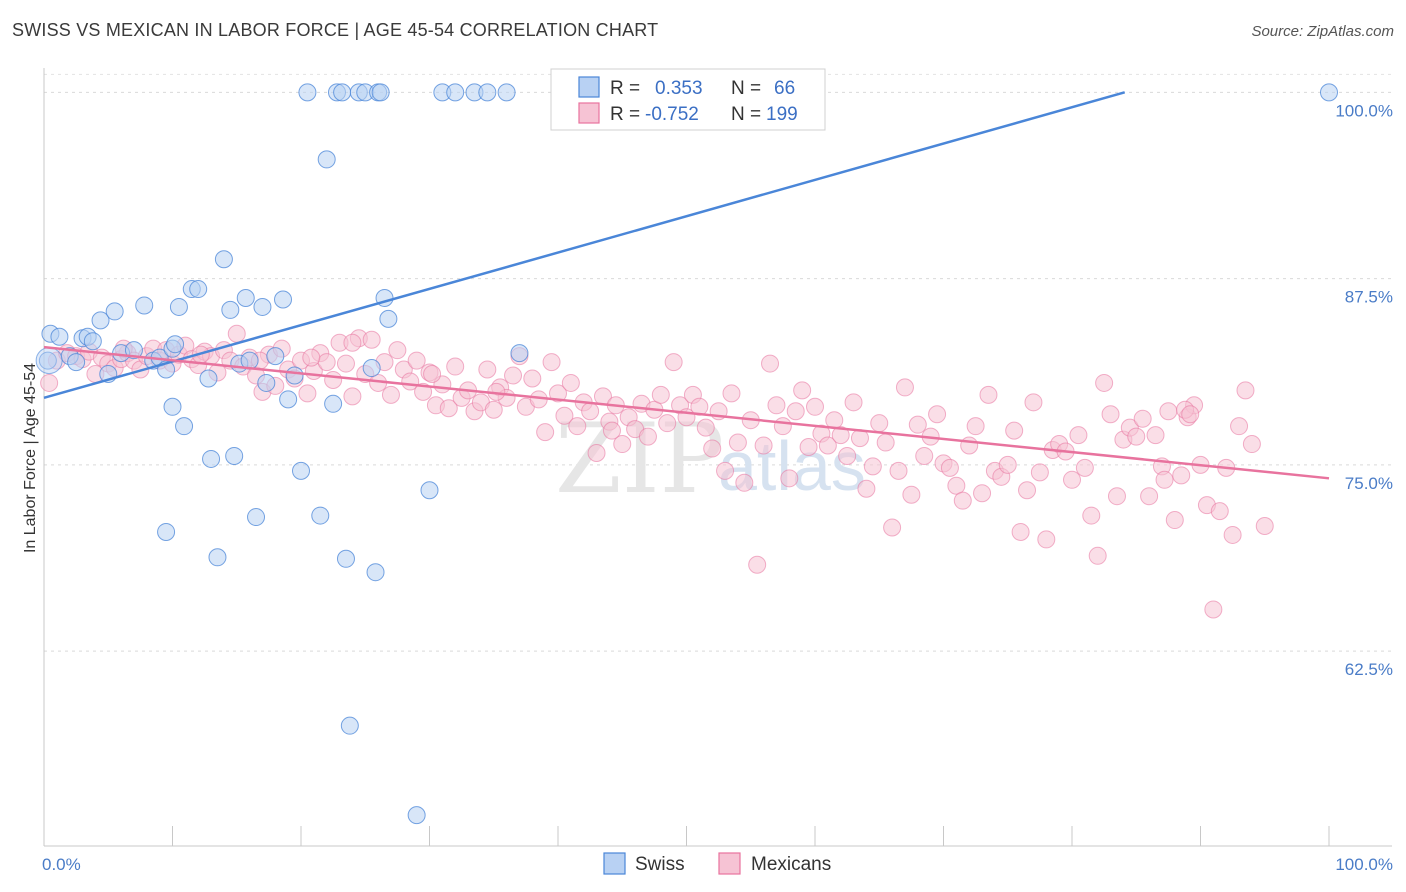 Image resolution: width=1406 pixels, height=892 pixels. What do you see at coordinates (589, 113) in the screenshot?
I see `legend-swatch-mexicans` at bounding box center [589, 113].